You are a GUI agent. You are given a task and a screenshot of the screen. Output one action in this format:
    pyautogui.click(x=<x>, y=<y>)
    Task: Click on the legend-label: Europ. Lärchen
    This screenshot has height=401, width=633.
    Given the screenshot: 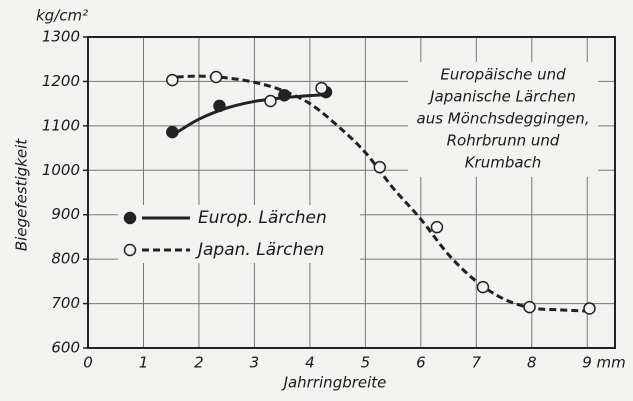 What is the action you would take?
    pyautogui.click(x=262, y=218)
    